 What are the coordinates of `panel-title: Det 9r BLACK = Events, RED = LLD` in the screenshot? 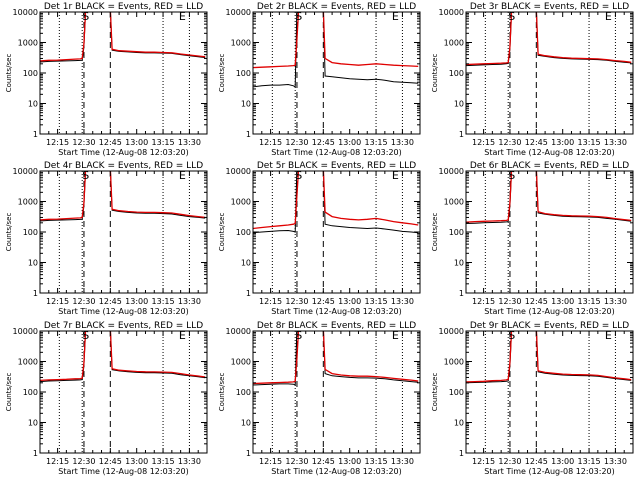 It's located at (549, 326).